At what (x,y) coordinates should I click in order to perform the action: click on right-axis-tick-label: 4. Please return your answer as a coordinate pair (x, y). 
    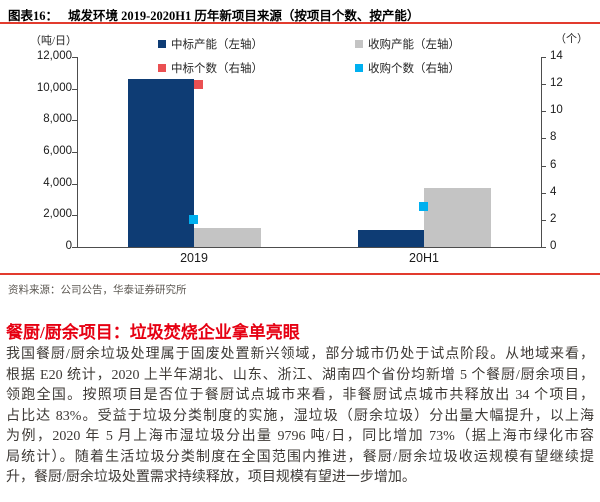
    Looking at the image, I should click on (553, 191).